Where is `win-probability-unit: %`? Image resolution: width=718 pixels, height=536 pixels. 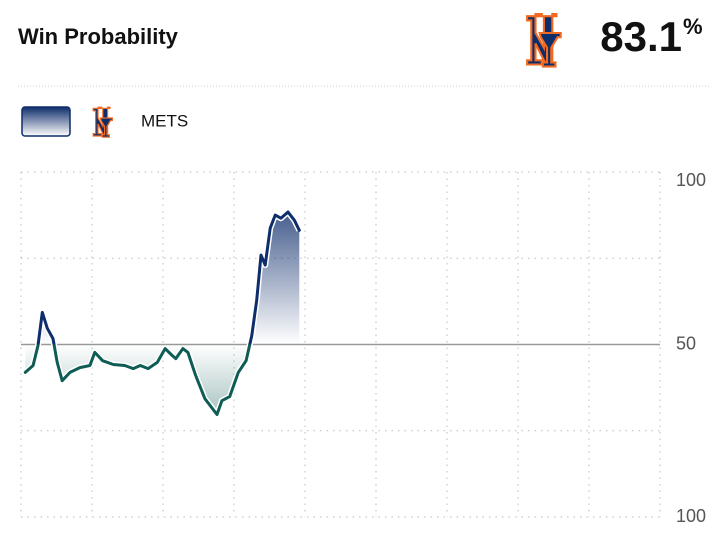 win-probability-unit: % is located at coordinates (693, 26).